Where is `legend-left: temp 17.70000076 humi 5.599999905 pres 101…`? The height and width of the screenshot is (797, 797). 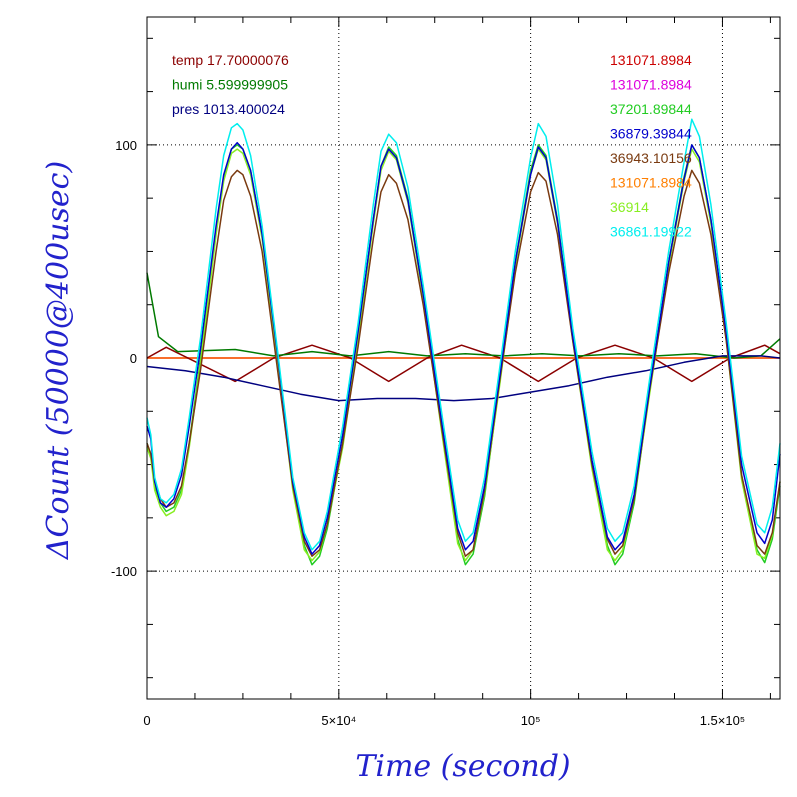 legend-left: temp 17.70000076 humi 5.599999905 pres 101… is located at coordinates (230, 84).